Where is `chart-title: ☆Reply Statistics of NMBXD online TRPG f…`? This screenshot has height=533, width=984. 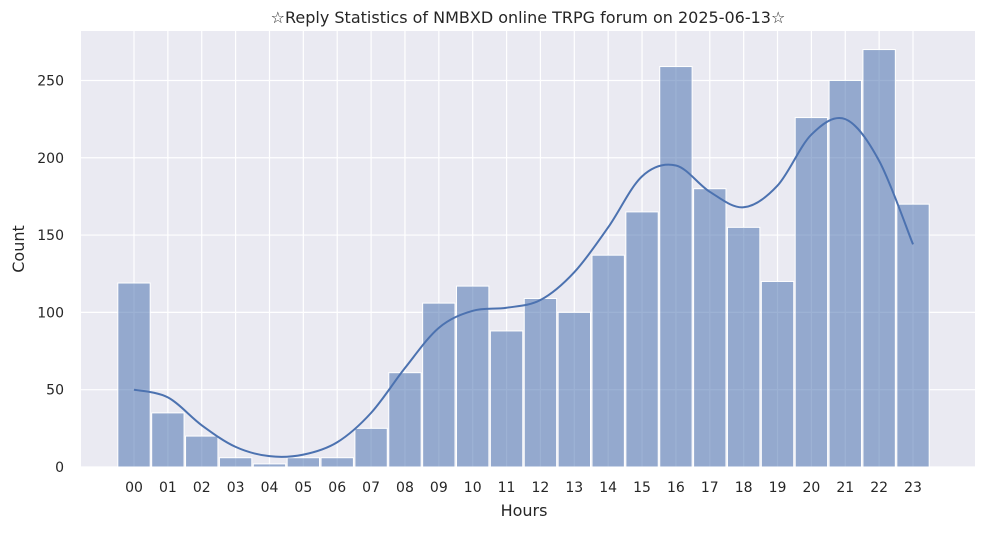 chart-title: ☆Reply Statistics of NMBXD online TRPG f… is located at coordinates (528, 17).